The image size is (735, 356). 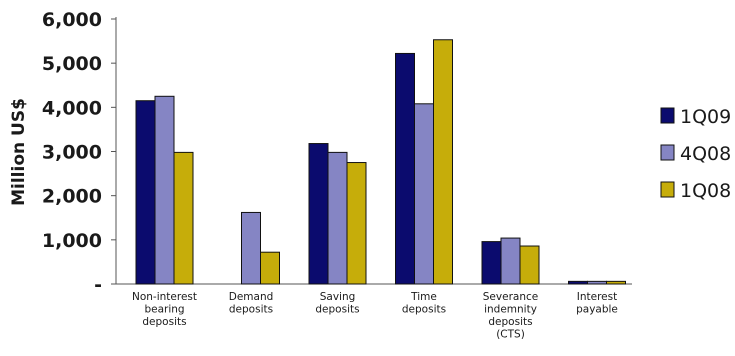 What do you see at coordinates (72, 241) in the screenshot?
I see `y-tick-label: 1,000` at bounding box center [72, 241].